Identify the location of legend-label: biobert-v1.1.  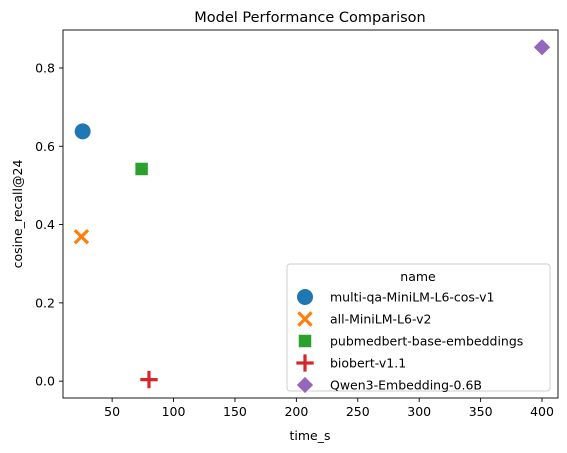
(368, 363).